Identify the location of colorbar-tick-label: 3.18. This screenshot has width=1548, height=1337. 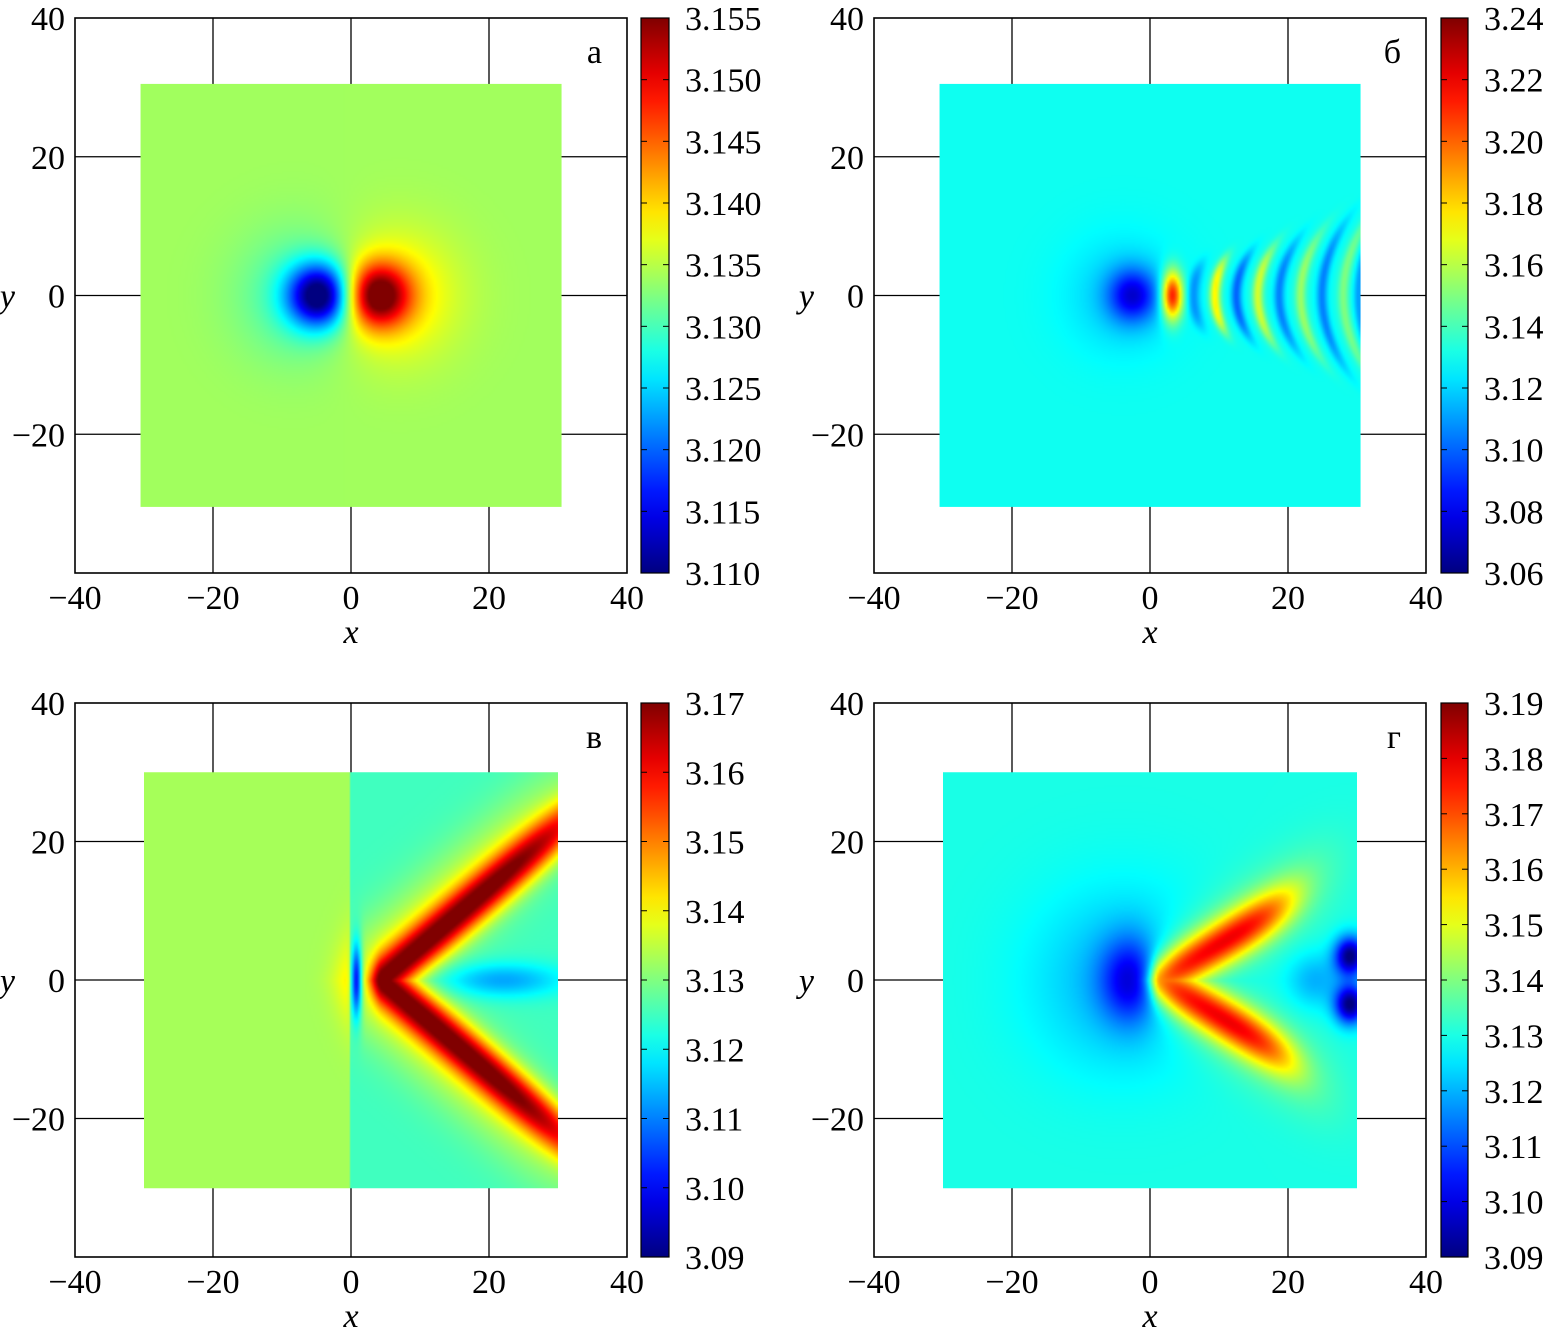
(1514, 759).